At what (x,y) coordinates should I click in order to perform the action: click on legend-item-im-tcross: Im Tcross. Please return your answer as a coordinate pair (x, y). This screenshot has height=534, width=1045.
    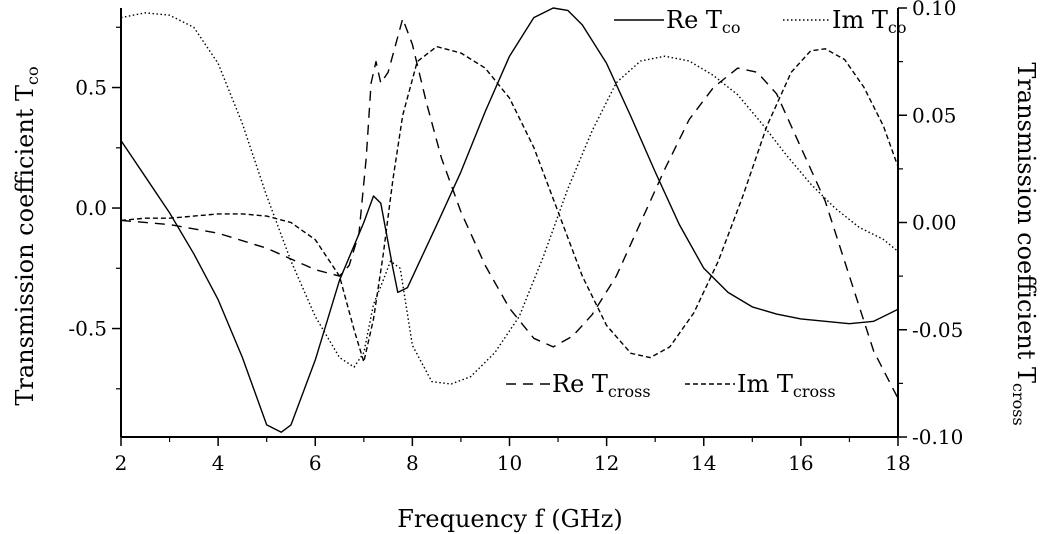
    Looking at the image, I should click on (760, 385).